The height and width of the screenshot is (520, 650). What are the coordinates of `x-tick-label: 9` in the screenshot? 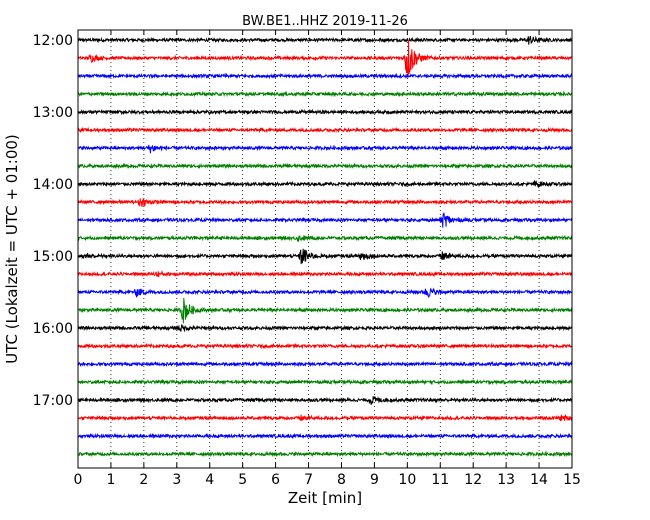 It's located at (374, 480).